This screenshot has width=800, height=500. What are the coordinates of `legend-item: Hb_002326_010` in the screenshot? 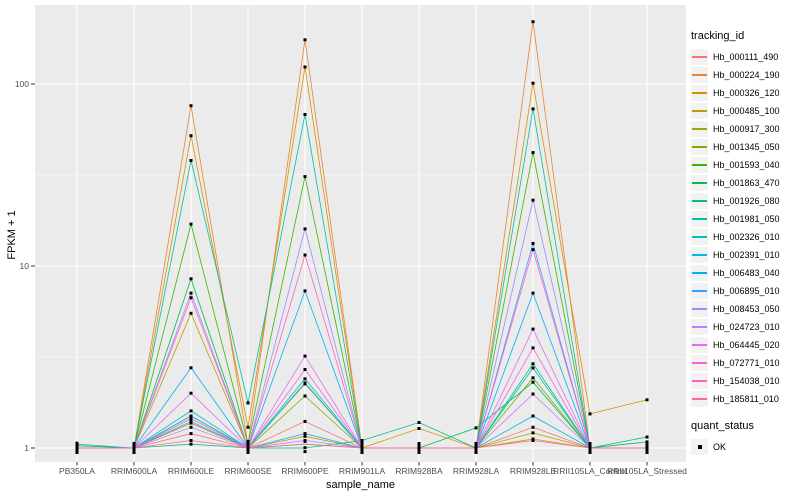 It's located at (744, 237).